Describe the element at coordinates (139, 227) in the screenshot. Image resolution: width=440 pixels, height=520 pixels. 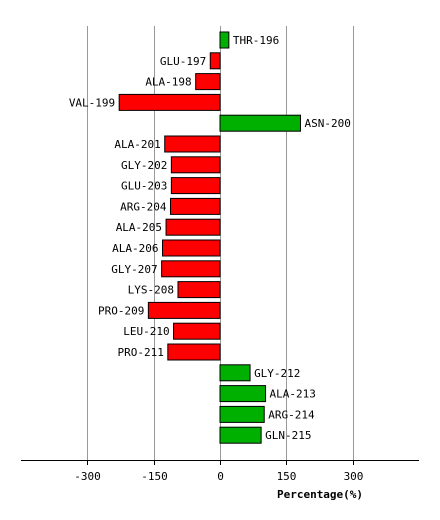
I see `label-ala-205: ALA-205` at that location.